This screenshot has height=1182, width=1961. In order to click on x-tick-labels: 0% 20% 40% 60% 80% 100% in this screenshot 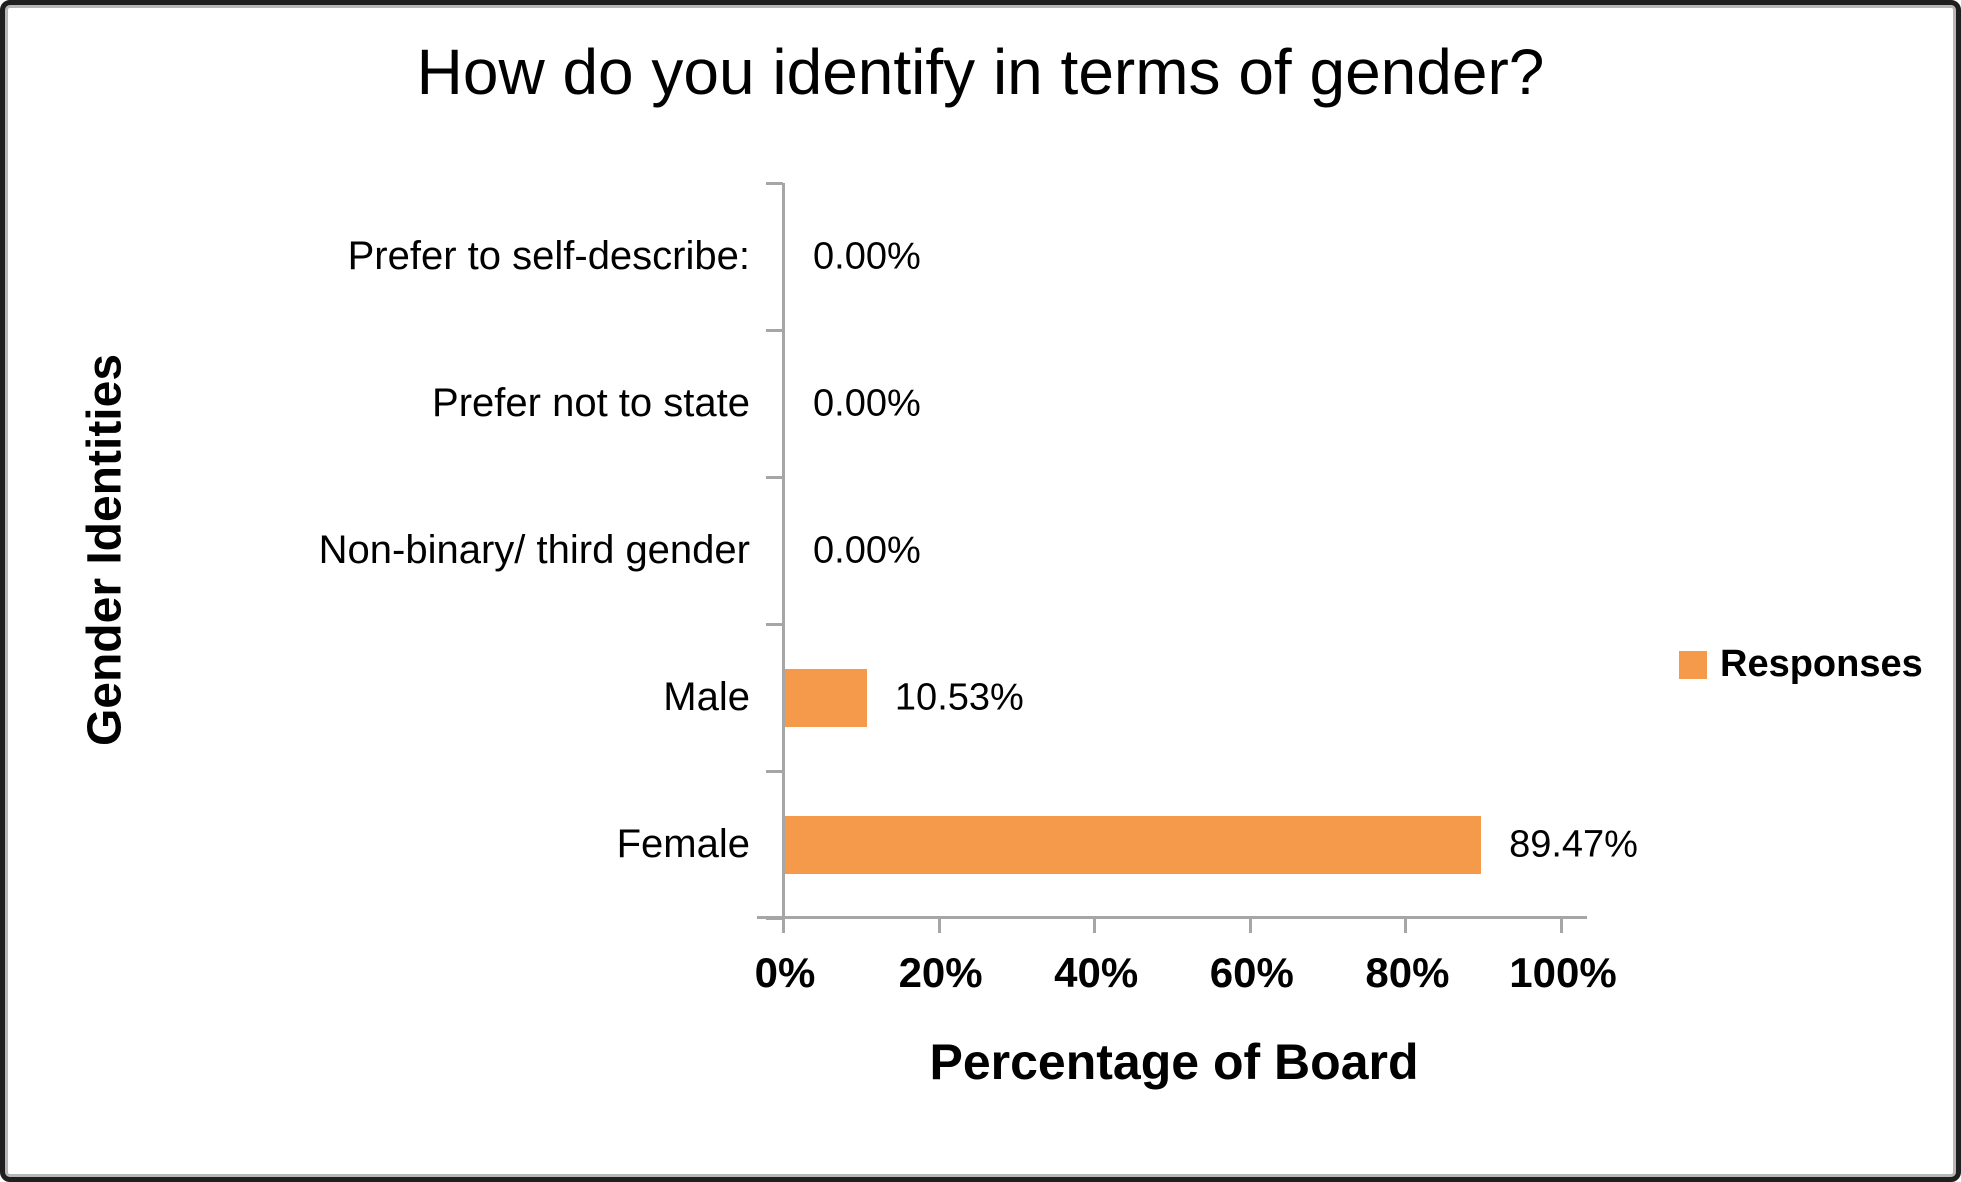, I will do `click(1186, 977)`.